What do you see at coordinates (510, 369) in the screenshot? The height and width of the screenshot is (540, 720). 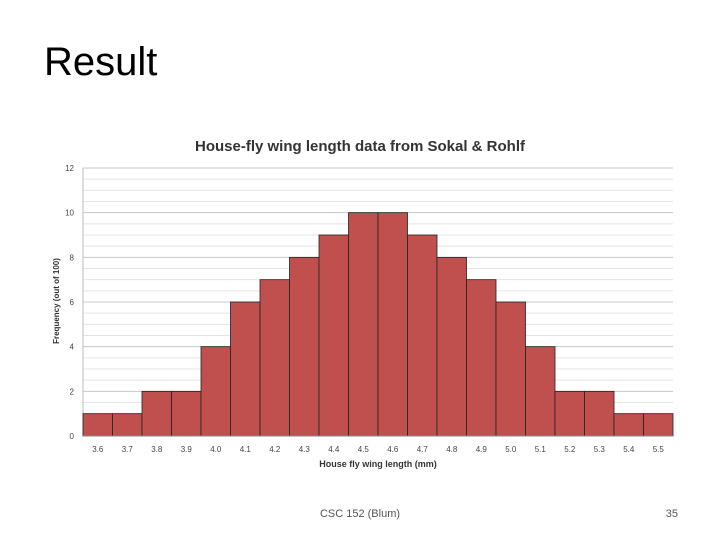 I see `bar-5.0` at bounding box center [510, 369].